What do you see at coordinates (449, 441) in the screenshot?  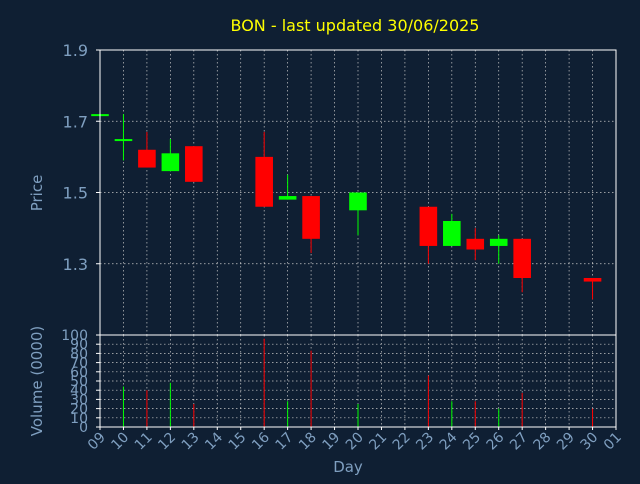 I see `x-tick-label: 24` at bounding box center [449, 441].